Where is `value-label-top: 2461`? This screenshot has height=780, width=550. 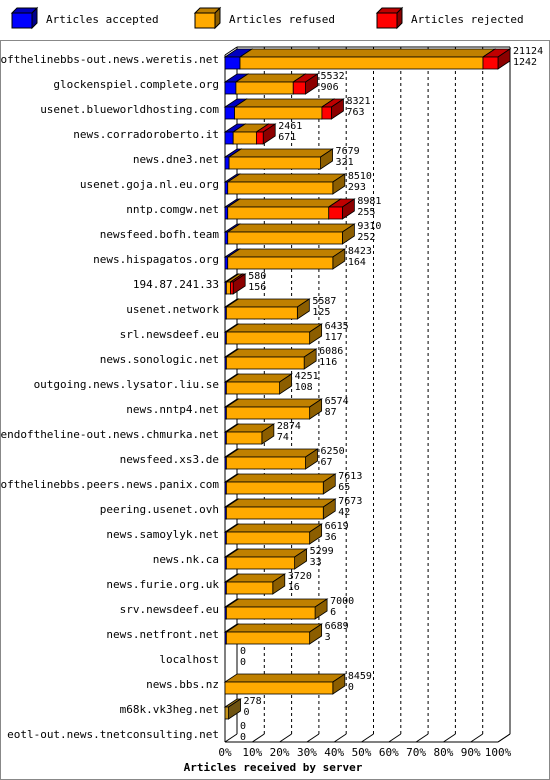
value-label-top: 2461 is located at coordinates (290, 126).